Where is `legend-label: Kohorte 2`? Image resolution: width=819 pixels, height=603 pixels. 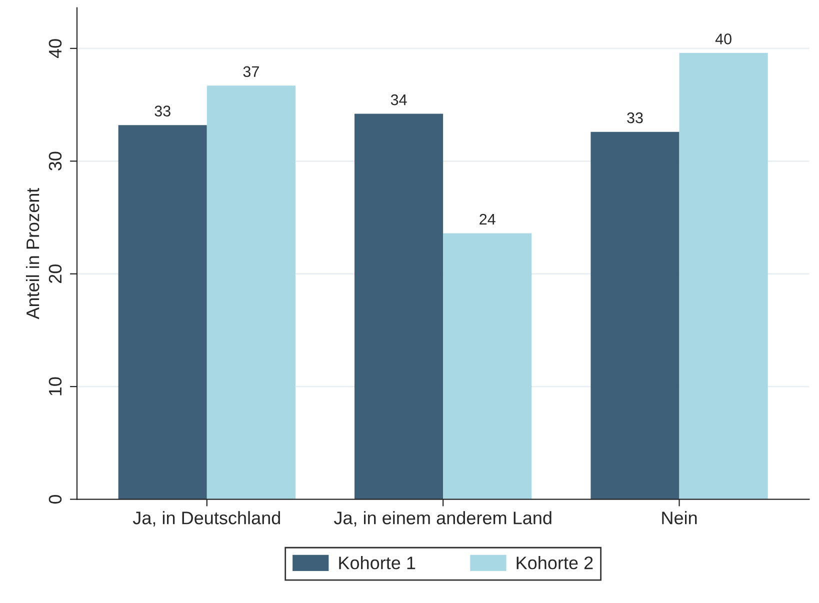
legend-label: Kohorte 2 is located at coordinates (554, 563).